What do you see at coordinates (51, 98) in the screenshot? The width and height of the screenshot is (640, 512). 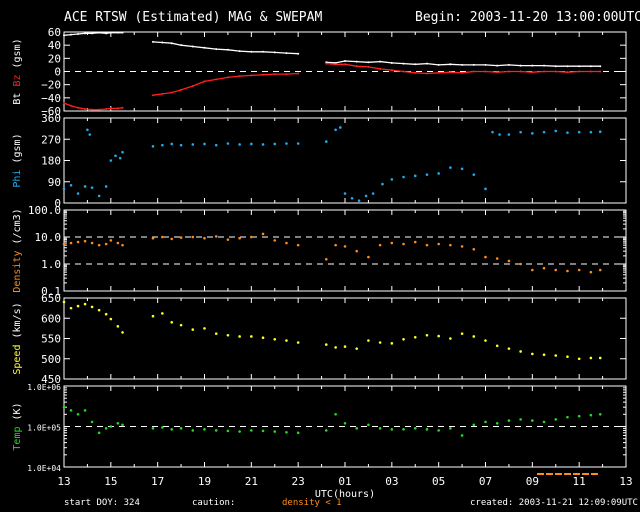 I see `y-tick-label-mag: −40` at bounding box center [51, 98].